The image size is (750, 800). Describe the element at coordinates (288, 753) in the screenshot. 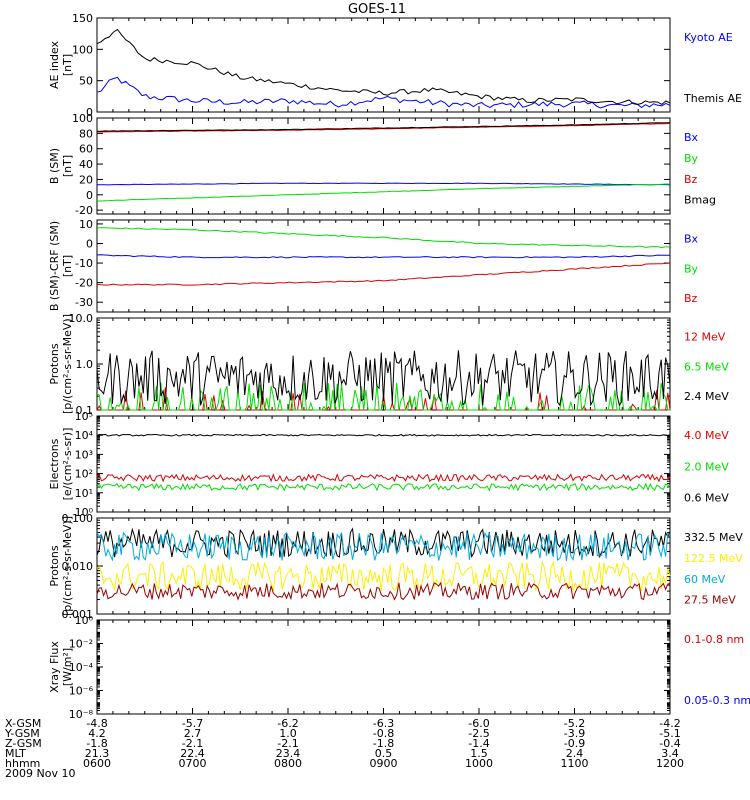

I see `x-row-value: 23.4` at that location.